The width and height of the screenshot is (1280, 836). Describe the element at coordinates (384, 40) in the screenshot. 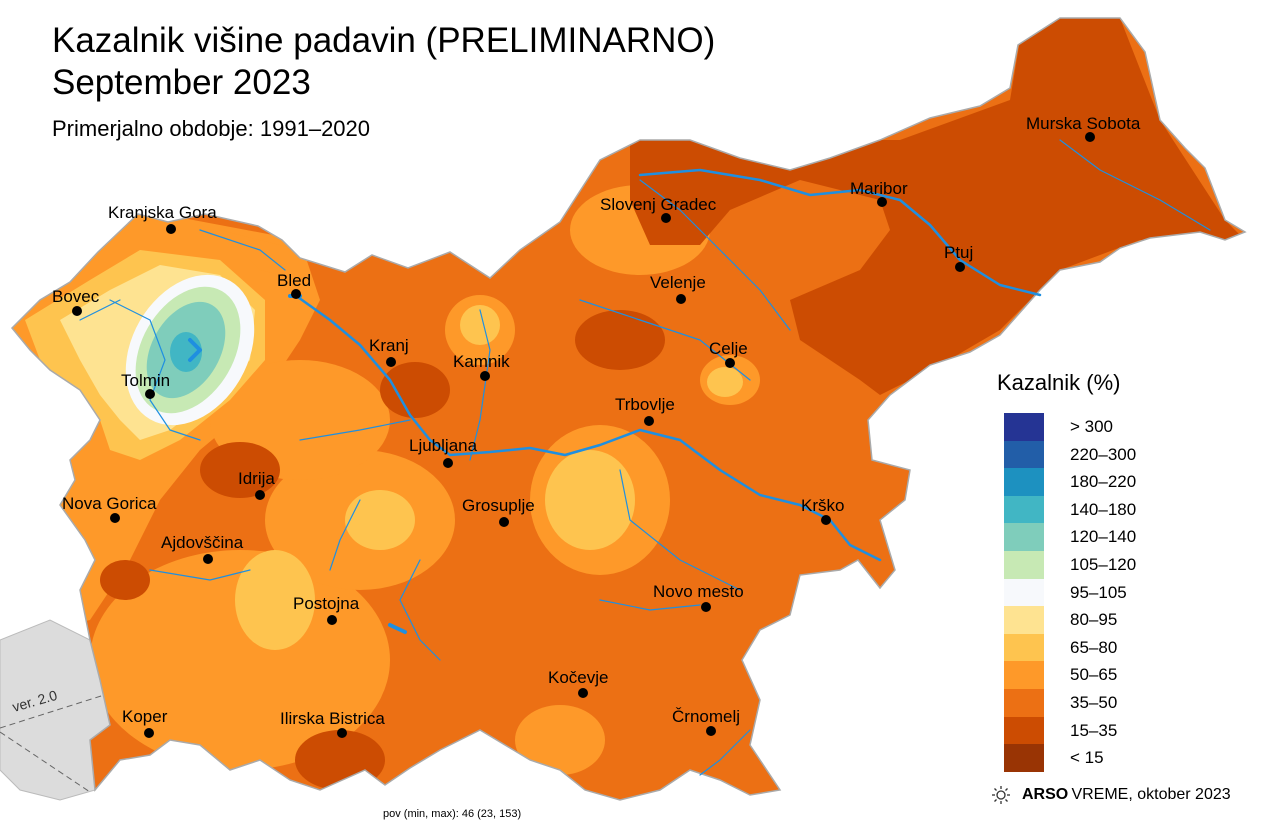

I see `map-title-line1: Kazalnik višine padavin (PRELIMINARNO)` at that location.